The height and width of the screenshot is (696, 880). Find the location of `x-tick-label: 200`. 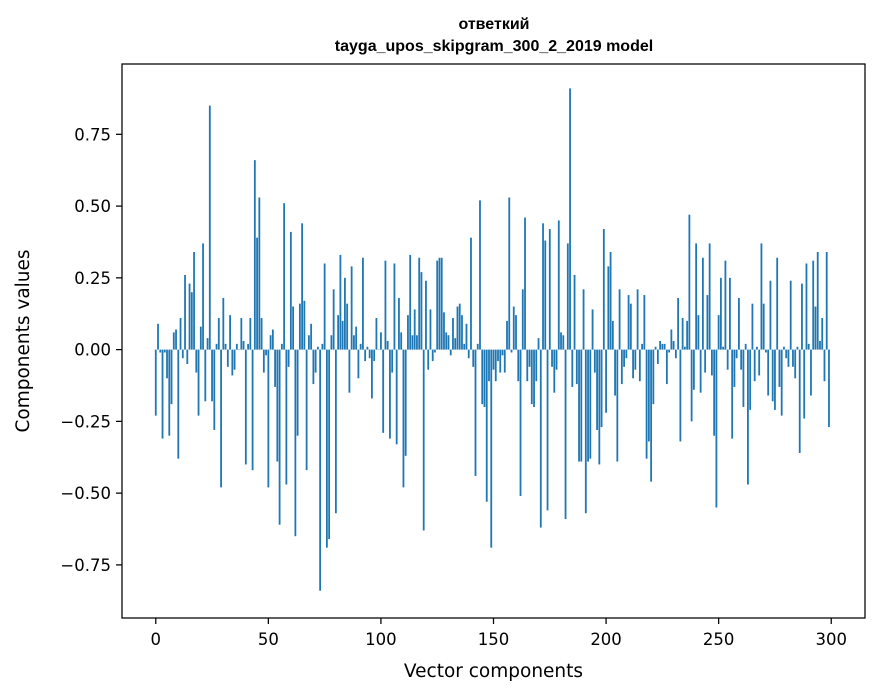

x-tick-label: 200 is located at coordinates (606, 639).